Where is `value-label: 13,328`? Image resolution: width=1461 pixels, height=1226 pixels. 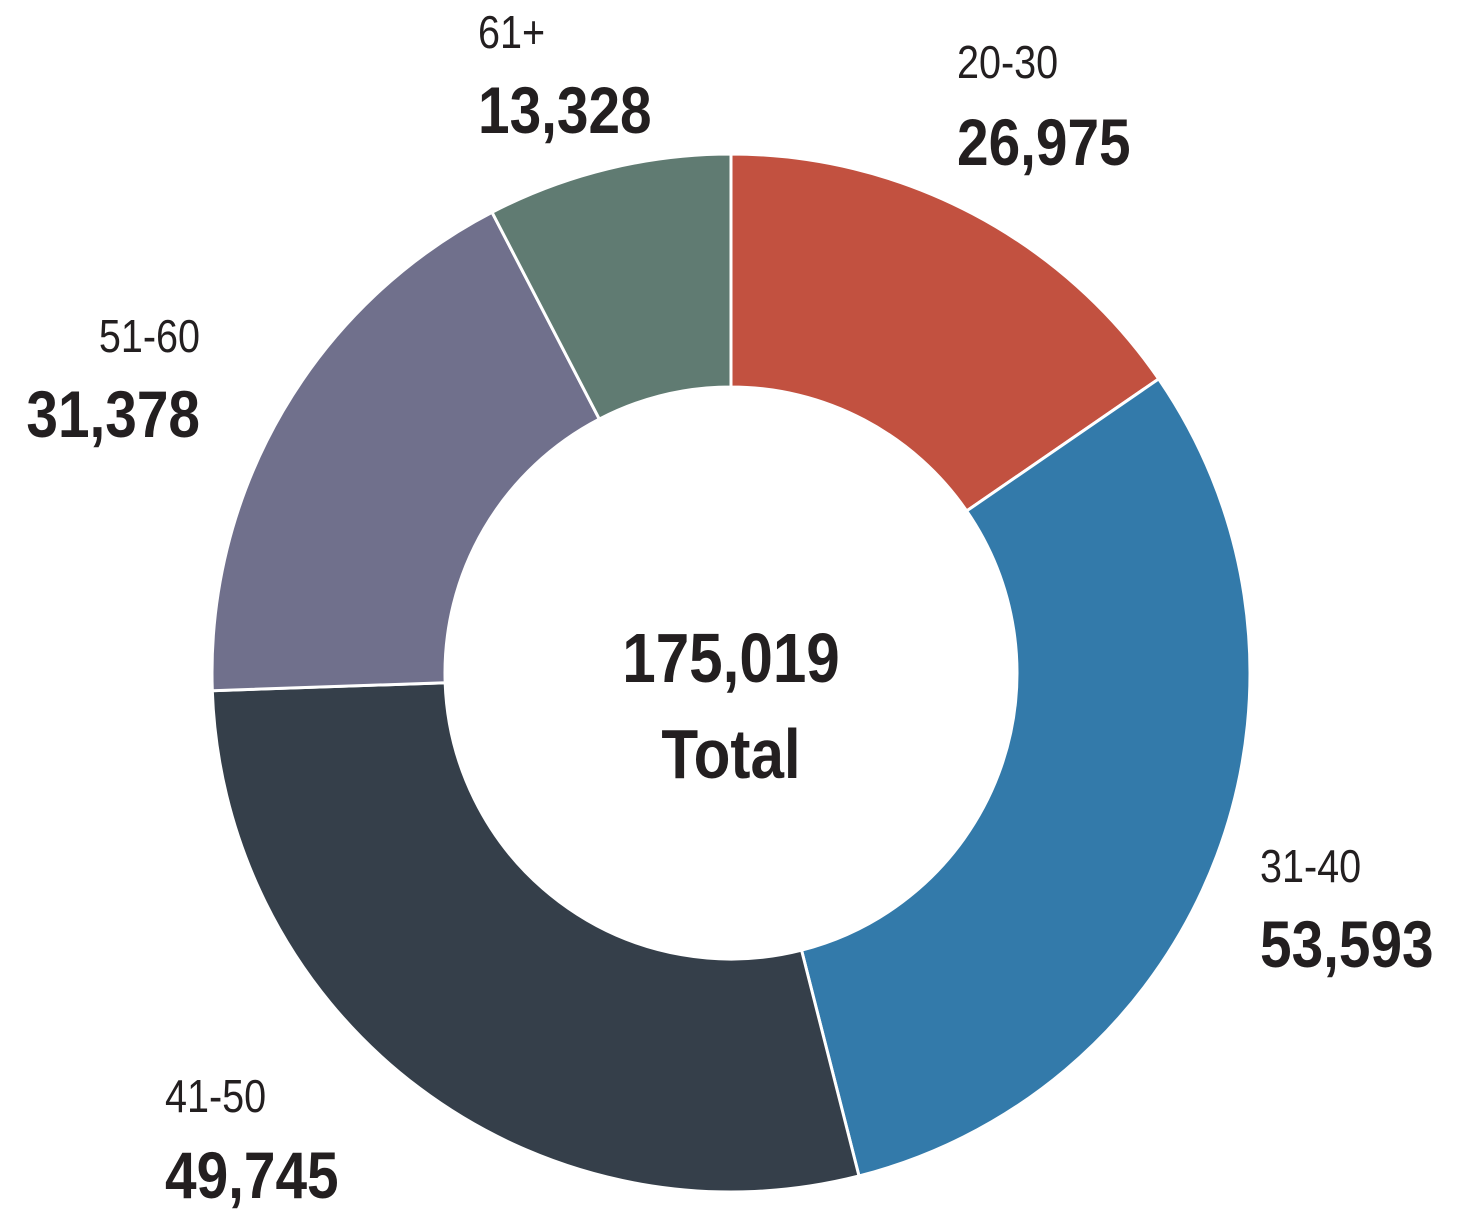 value-label: 13,328 is located at coordinates (565, 111).